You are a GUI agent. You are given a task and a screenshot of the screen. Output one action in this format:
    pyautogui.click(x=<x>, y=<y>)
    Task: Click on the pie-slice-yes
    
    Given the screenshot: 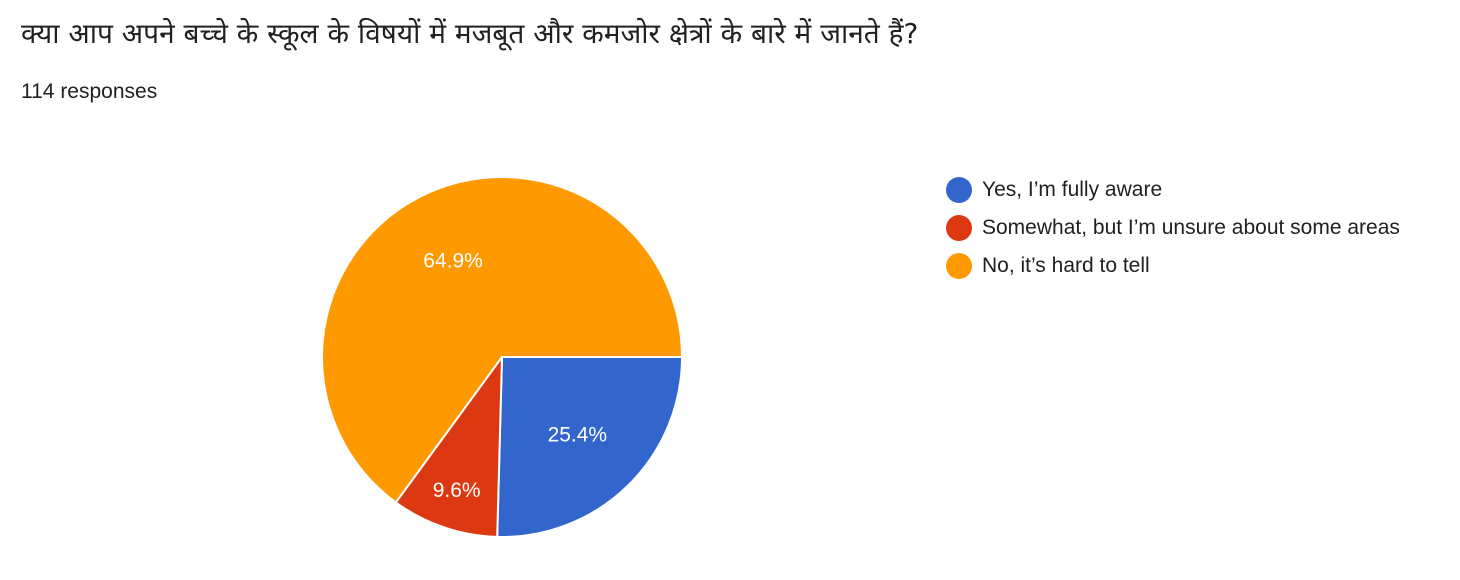 What is the action you would take?
    pyautogui.click(x=590, y=447)
    